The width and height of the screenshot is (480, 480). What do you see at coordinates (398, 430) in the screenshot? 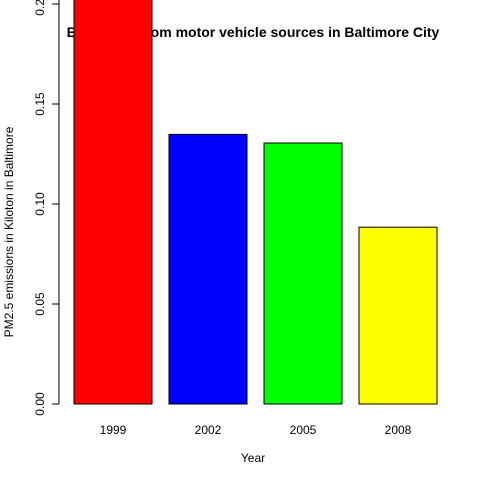
I see `x-tick-label: 2008` at bounding box center [398, 430].